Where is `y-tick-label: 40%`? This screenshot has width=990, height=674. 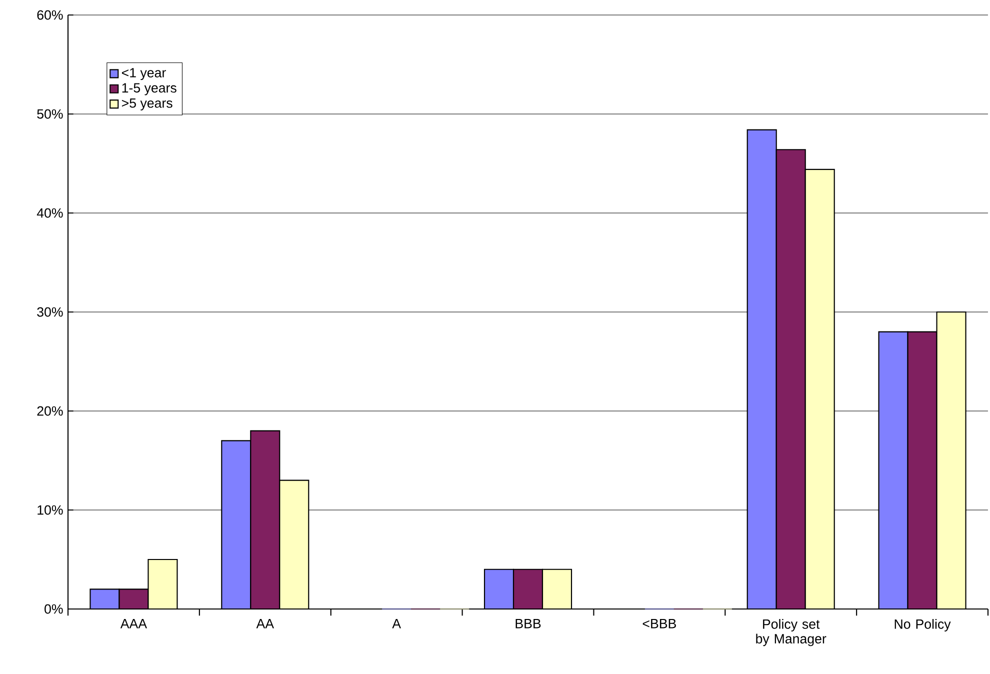 y-tick-label: 40% is located at coordinates (49, 213).